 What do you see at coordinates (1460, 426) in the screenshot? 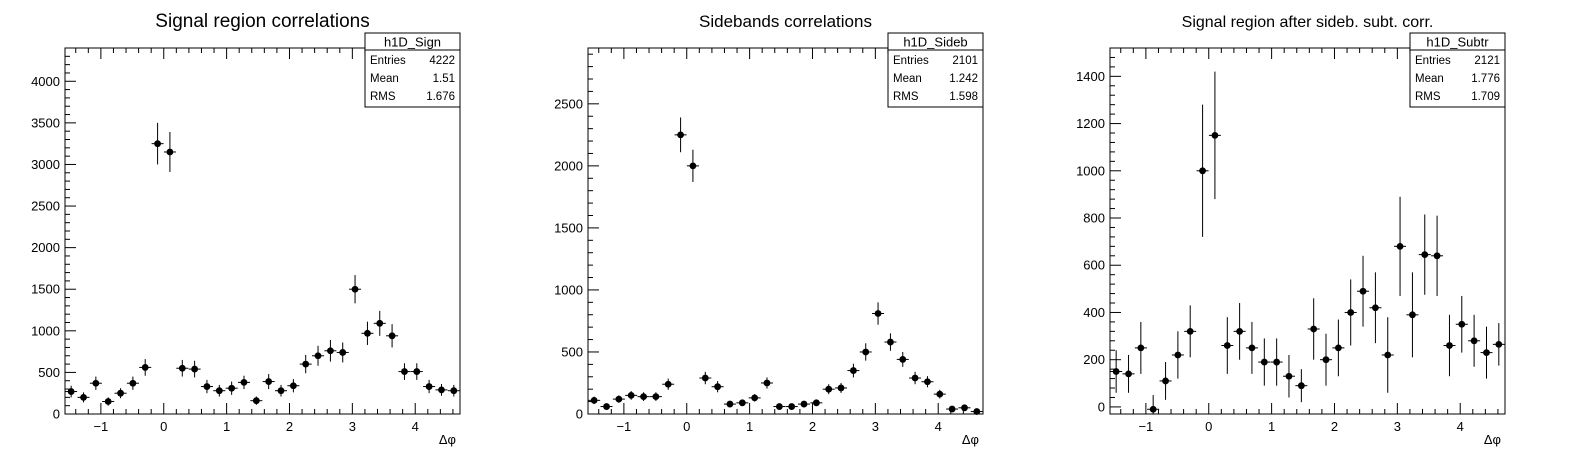
I see `x-tick-label: 4` at bounding box center [1460, 426].